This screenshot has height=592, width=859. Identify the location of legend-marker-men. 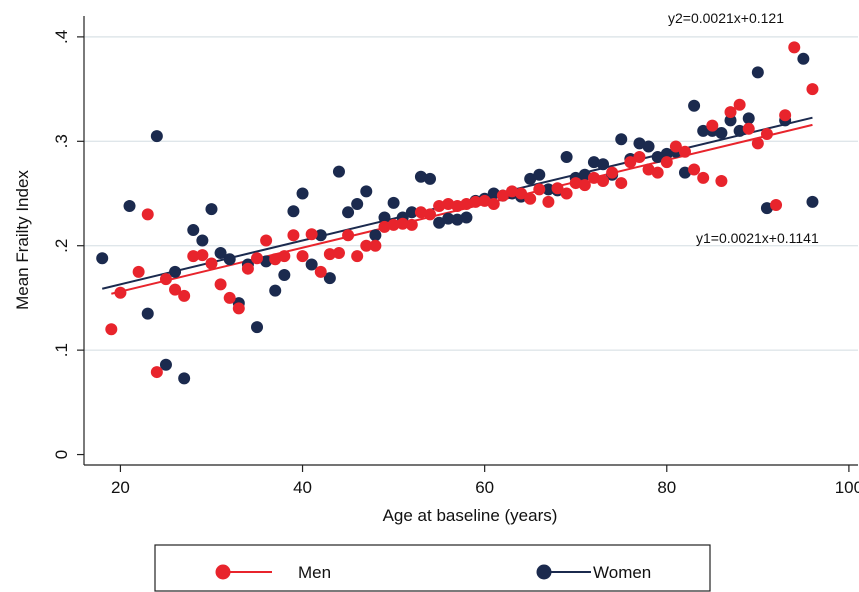
(223, 572).